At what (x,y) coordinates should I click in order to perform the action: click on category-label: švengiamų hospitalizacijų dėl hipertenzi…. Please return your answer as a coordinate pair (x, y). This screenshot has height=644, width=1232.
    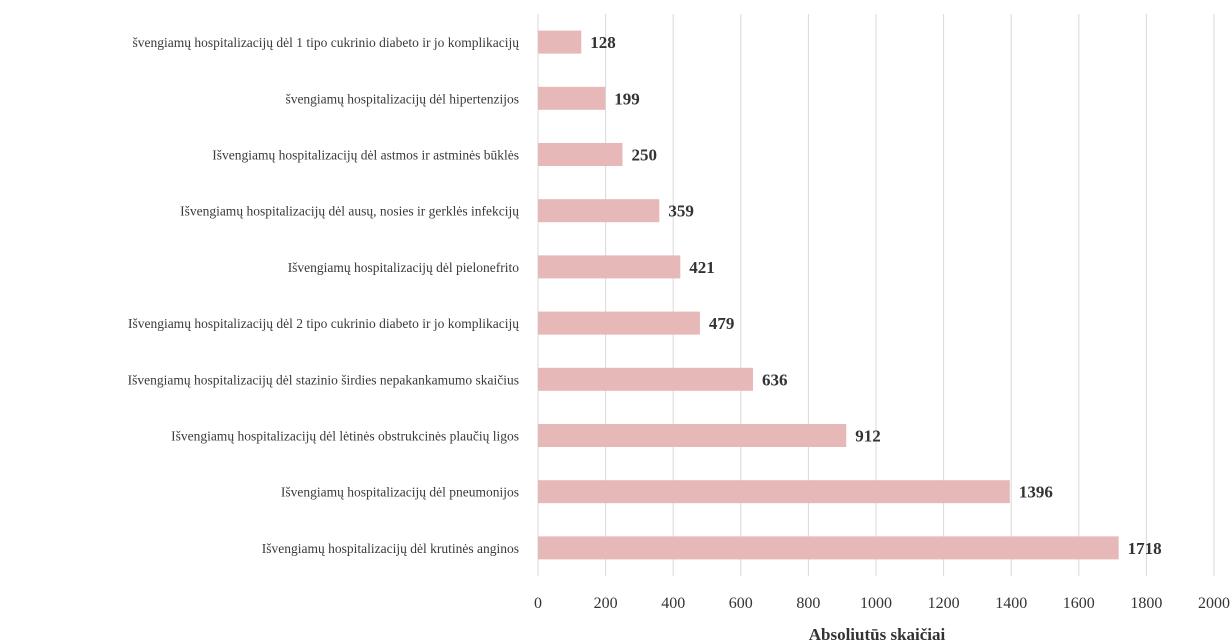
    Looking at the image, I should click on (402, 98).